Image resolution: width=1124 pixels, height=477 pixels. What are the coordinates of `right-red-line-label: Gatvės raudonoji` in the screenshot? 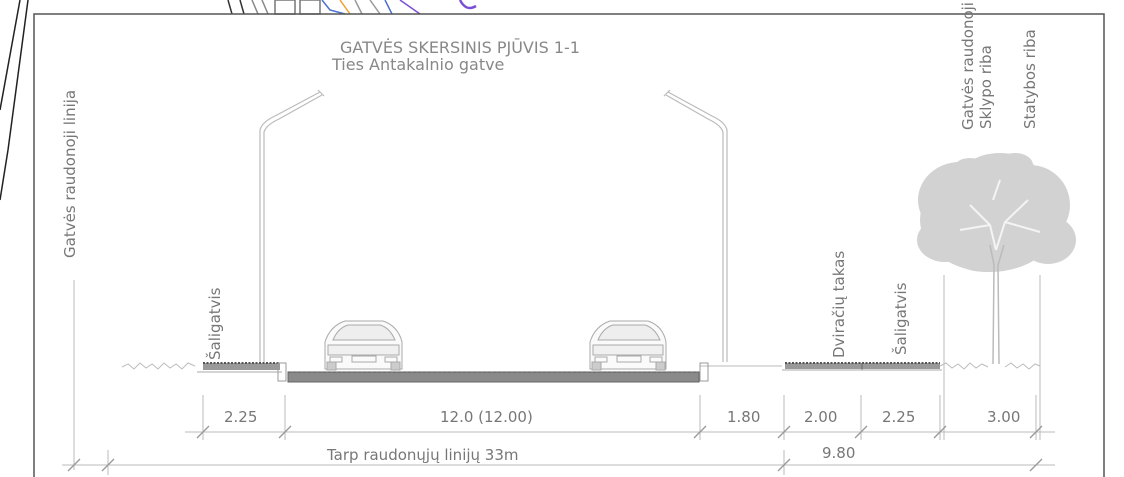 It's located at (968, 66).